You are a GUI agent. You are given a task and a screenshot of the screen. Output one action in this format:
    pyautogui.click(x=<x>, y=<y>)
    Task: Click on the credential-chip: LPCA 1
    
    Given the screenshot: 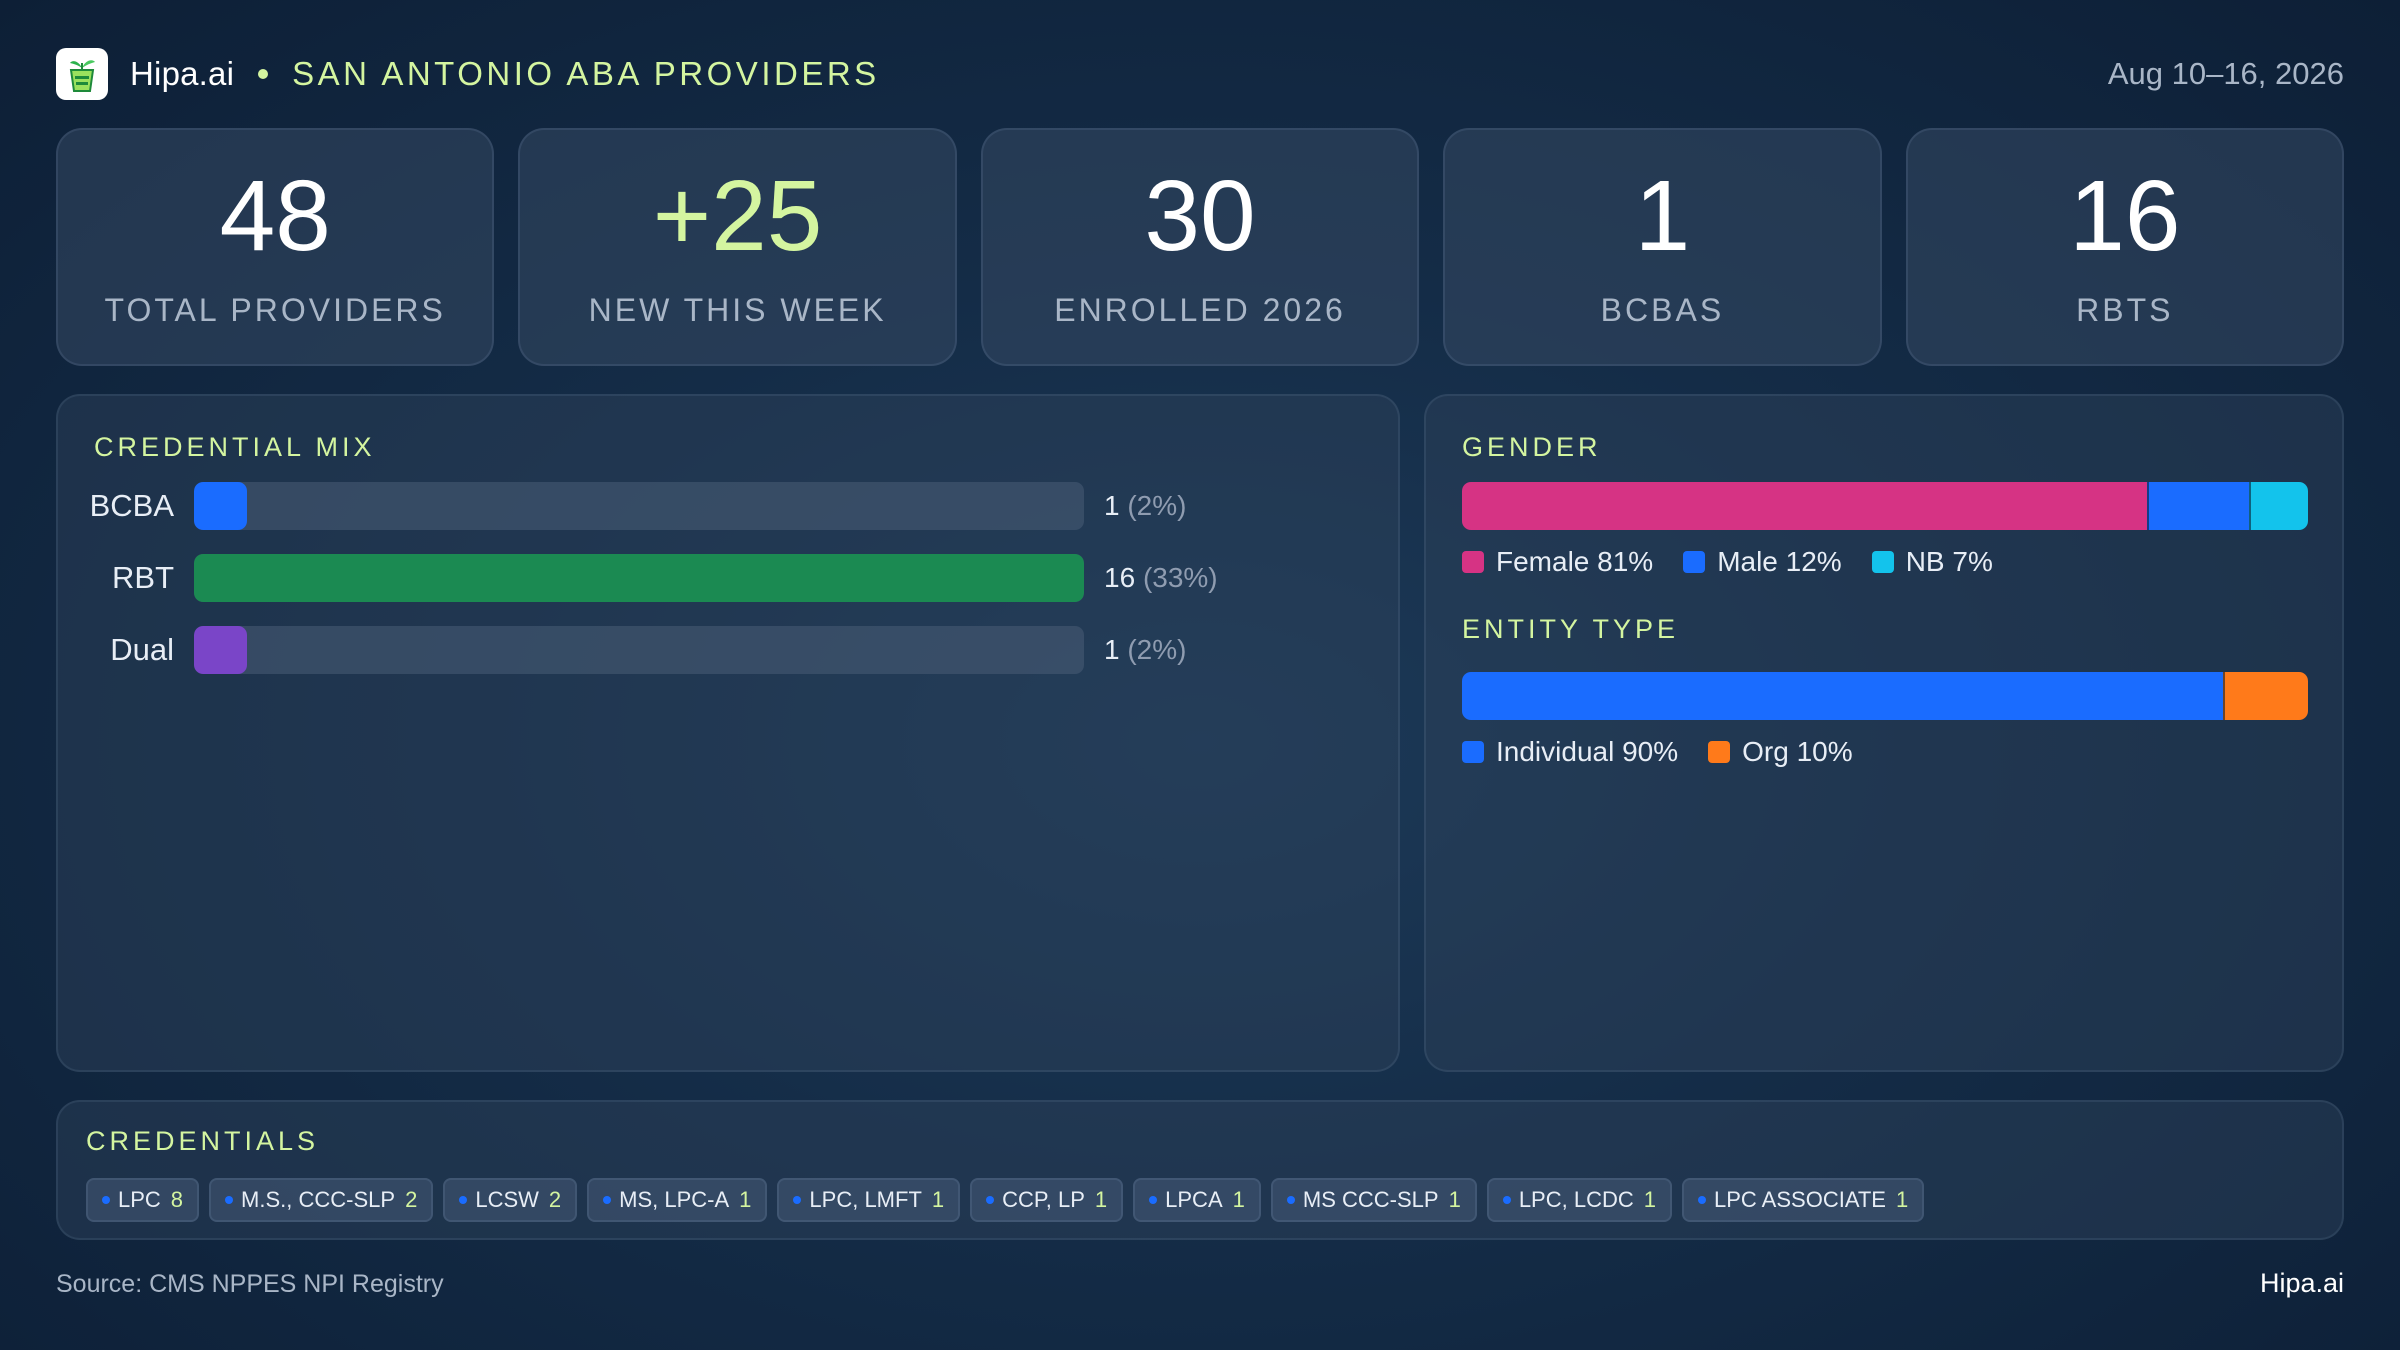 What is the action you would take?
    pyautogui.click(x=1197, y=1200)
    